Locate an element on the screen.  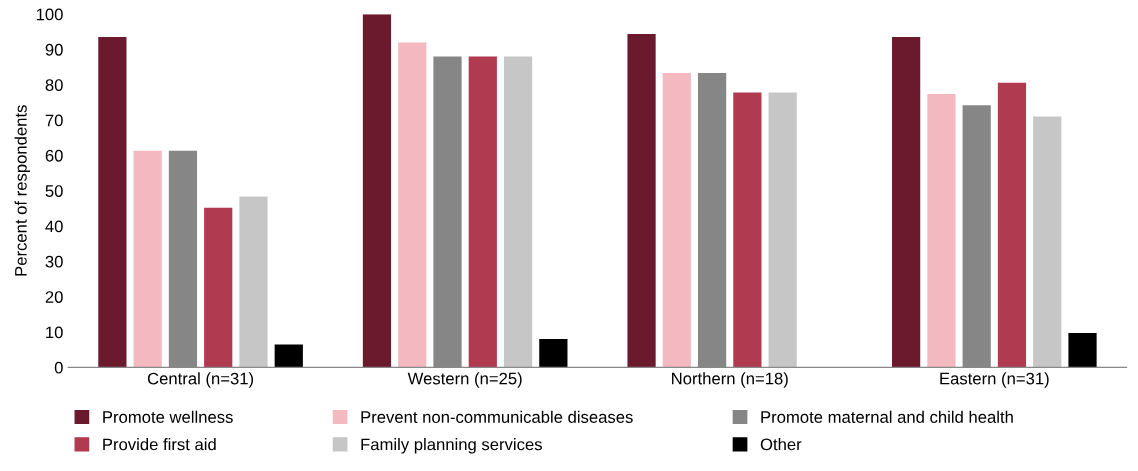
y-tick-label: 80 is located at coordinates (54, 85).